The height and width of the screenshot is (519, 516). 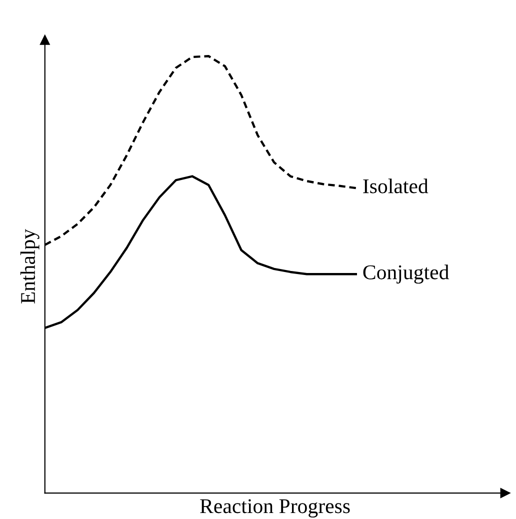 What do you see at coordinates (275, 508) in the screenshot?
I see `x-axis-title: Reaction Progress` at bounding box center [275, 508].